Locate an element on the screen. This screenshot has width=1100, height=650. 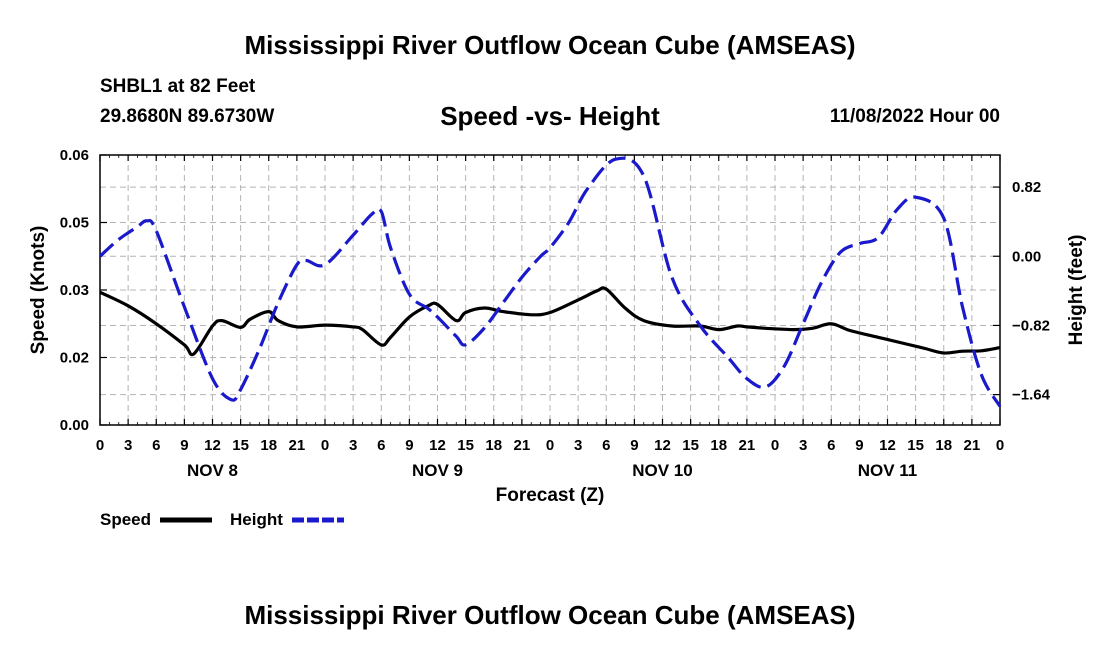
legend: Speed Height is located at coordinates (222, 519).